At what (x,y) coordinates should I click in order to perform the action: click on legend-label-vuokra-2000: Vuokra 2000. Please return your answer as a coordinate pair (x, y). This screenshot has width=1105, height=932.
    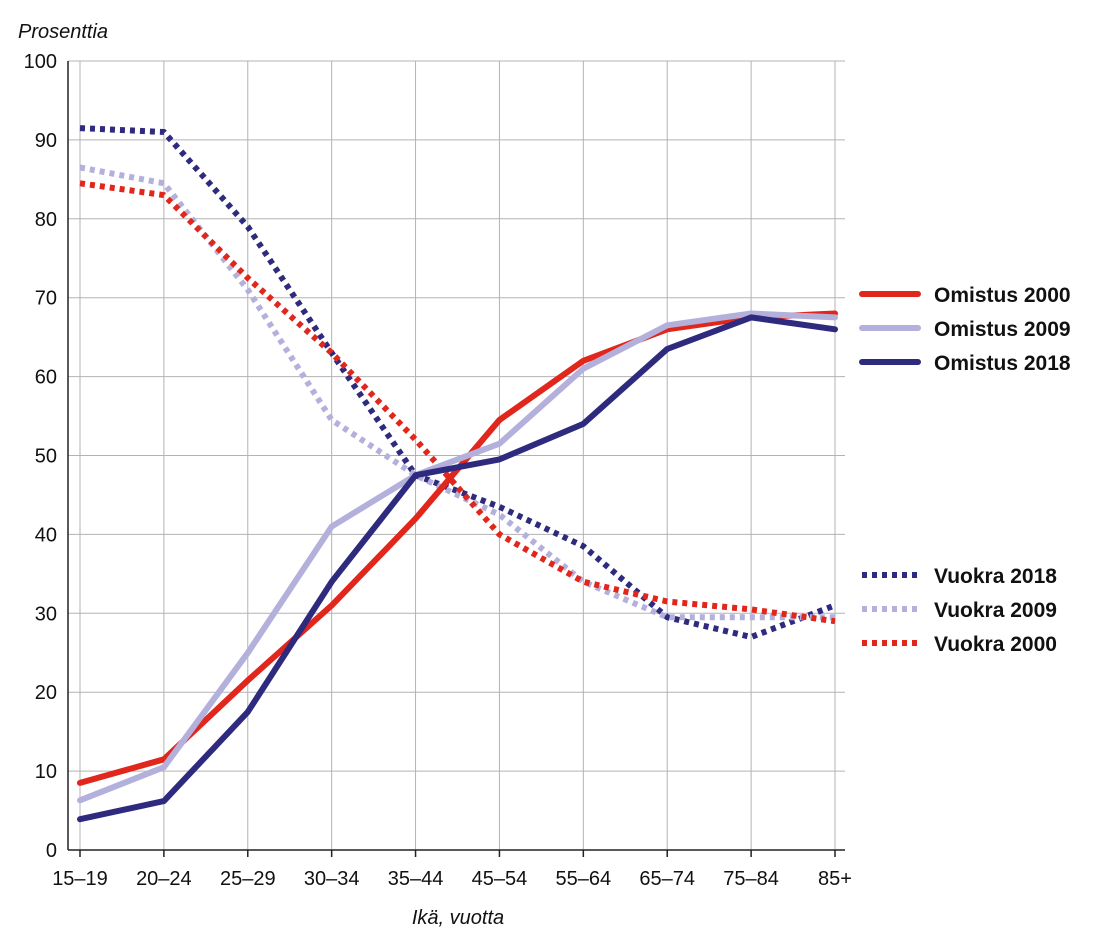
    Looking at the image, I should click on (995, 644).